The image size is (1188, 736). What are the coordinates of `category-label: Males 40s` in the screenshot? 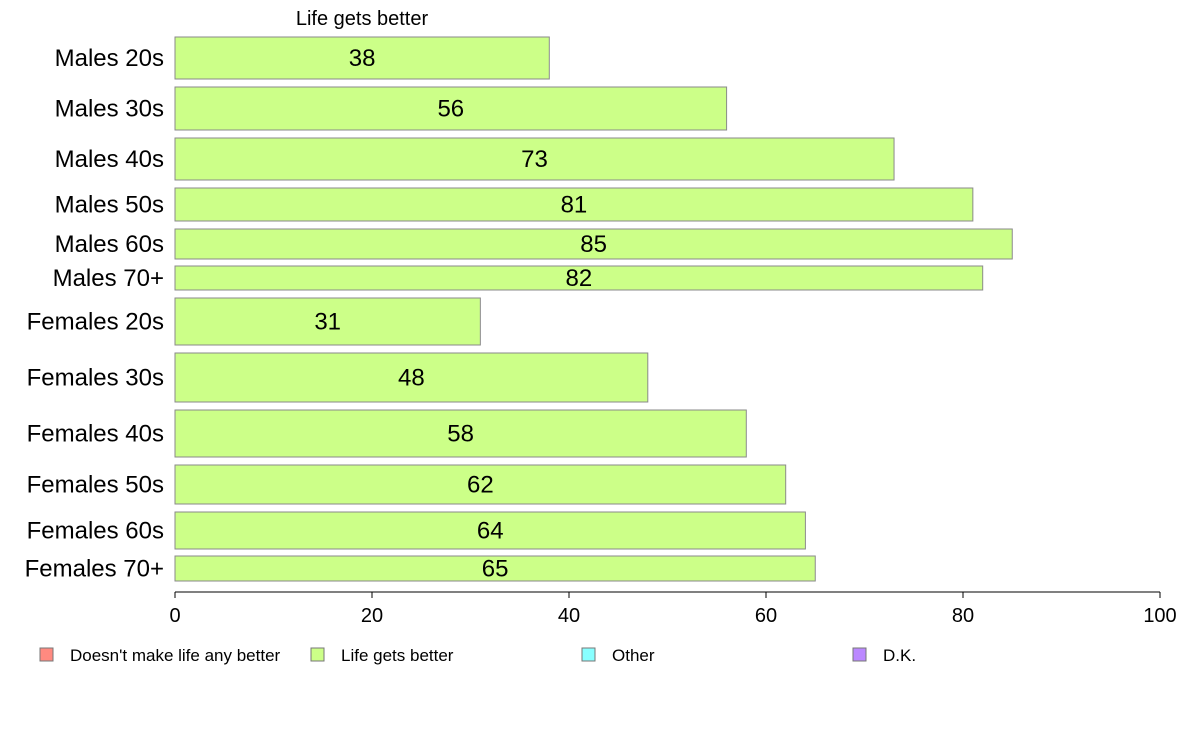 It's located at (109, 159).